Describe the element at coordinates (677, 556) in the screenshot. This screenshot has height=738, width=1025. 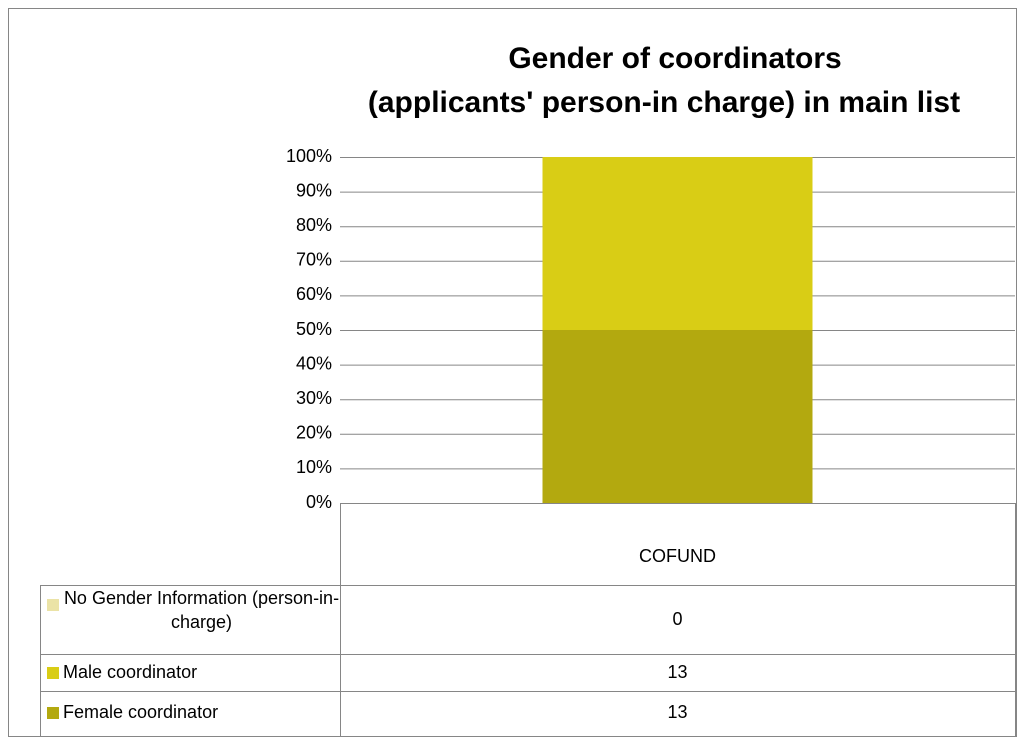
I see `x-tick-label: COFUND` at that location.